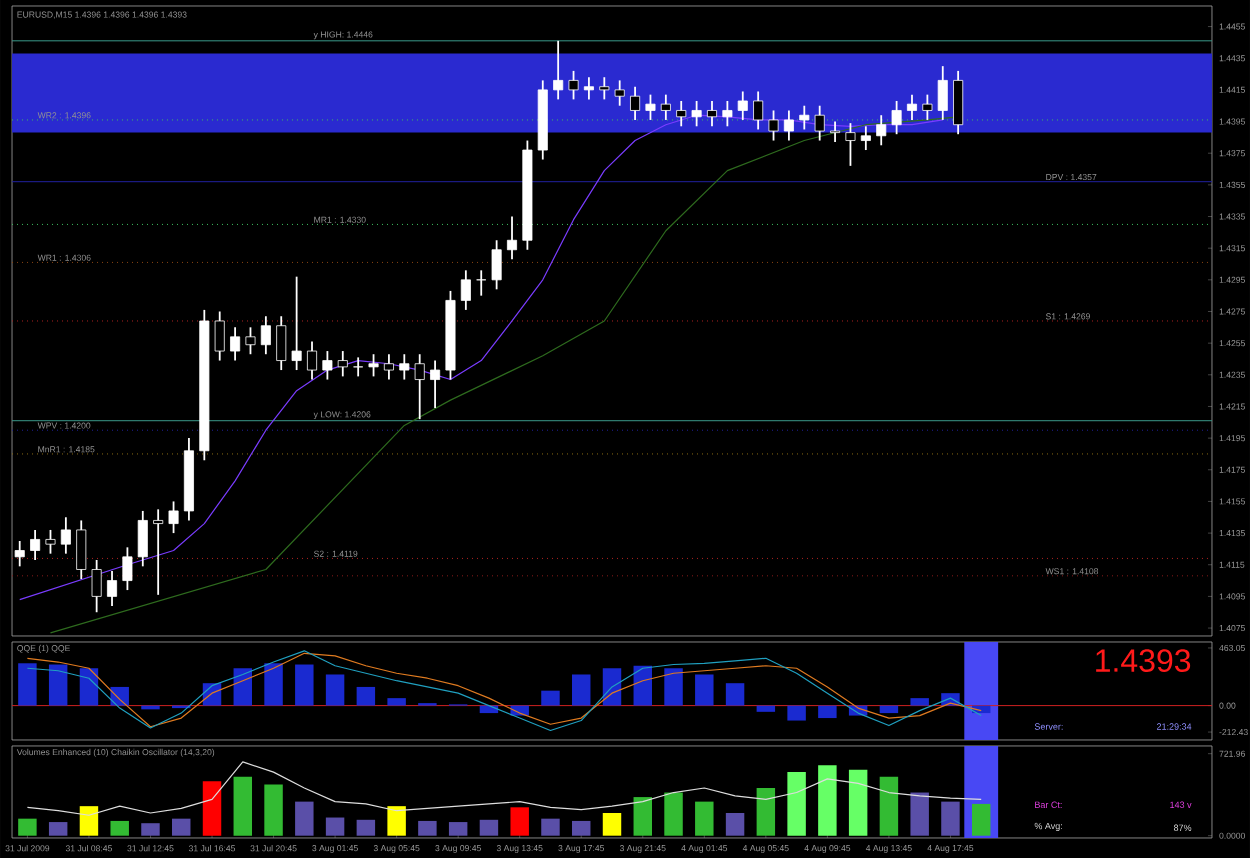 The image size is (1250, 858). What do you see at coordinates (504, 788) in the screenshot?
I see `line-series` at bounding box center [504, 788].